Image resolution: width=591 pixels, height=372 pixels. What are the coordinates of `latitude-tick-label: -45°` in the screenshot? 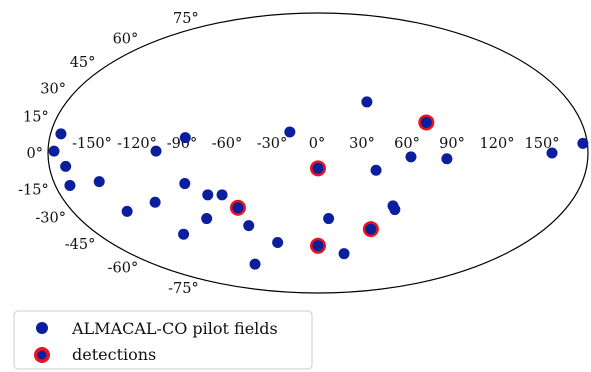 It's located at (80, 245).